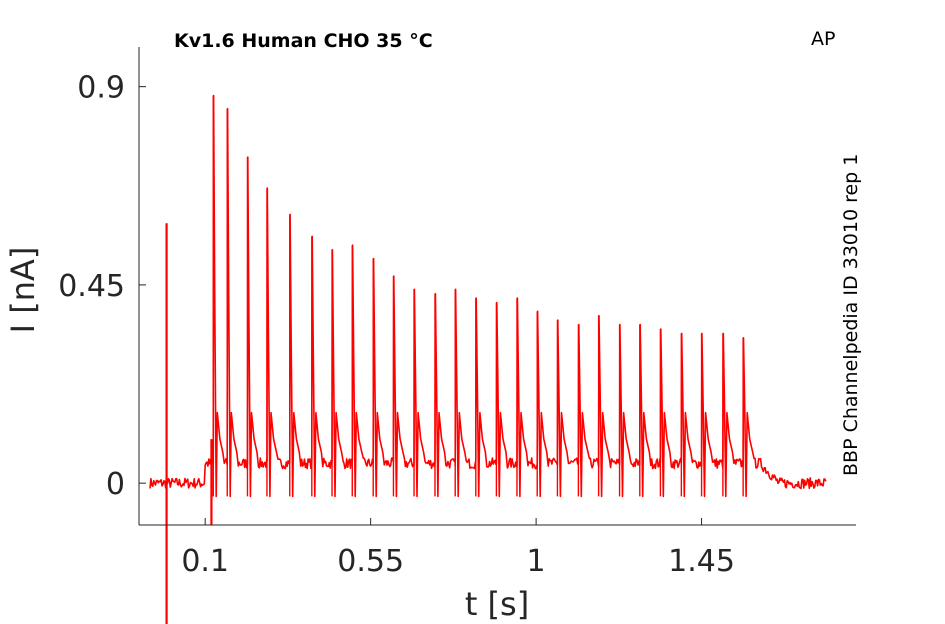 This screenshot has width=945, height=624. I want to click on y-tick-label: 0, so click(115, 484).